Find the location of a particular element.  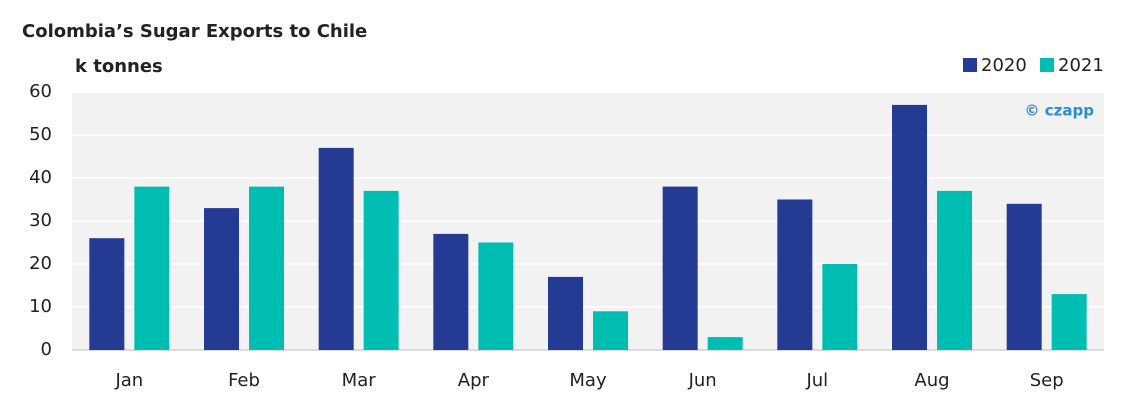

y-tick-label: 30 is located at coordinates (40, 220).